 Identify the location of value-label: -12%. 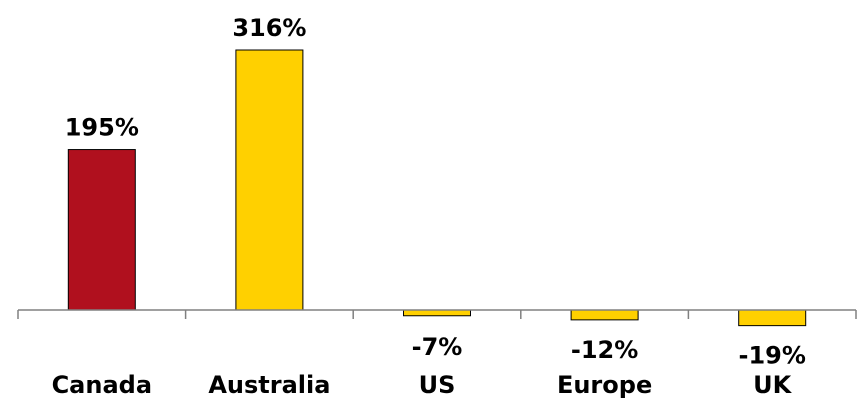
(604, 350).